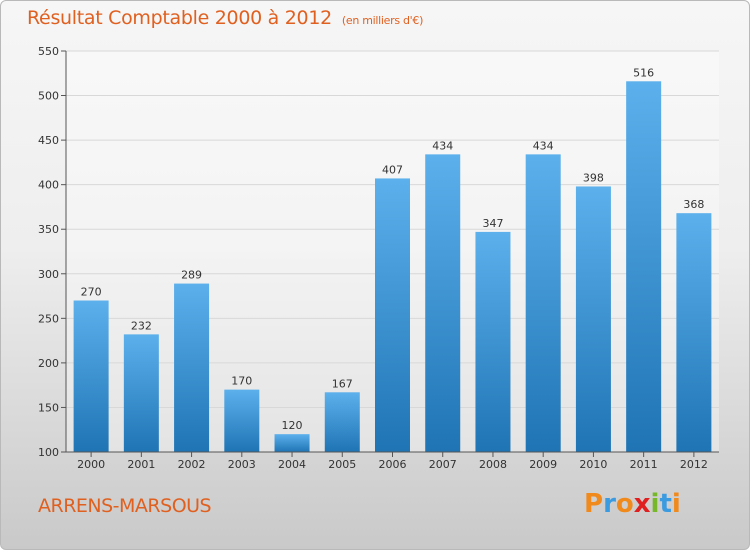 The height and width of the screenshot is (550, 750). Describe the element at coordinates (91, 464) in the screenshot. I see `x-tick-label: 2000` at that location.